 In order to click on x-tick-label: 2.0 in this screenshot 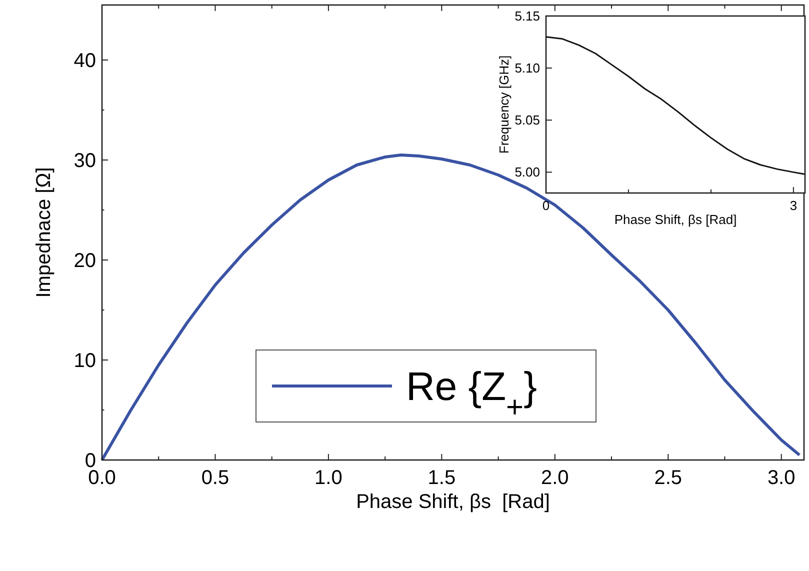, I will do `click(554, 478)`.